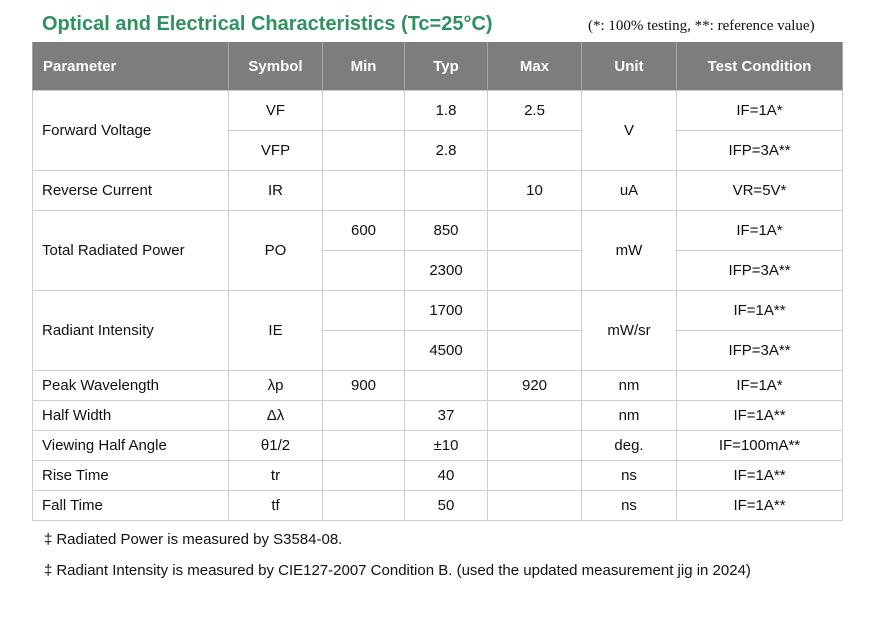 The width and height of the screenshot is (884, 626). I want to click on typ-cell: 2.8, so click(446, 150).